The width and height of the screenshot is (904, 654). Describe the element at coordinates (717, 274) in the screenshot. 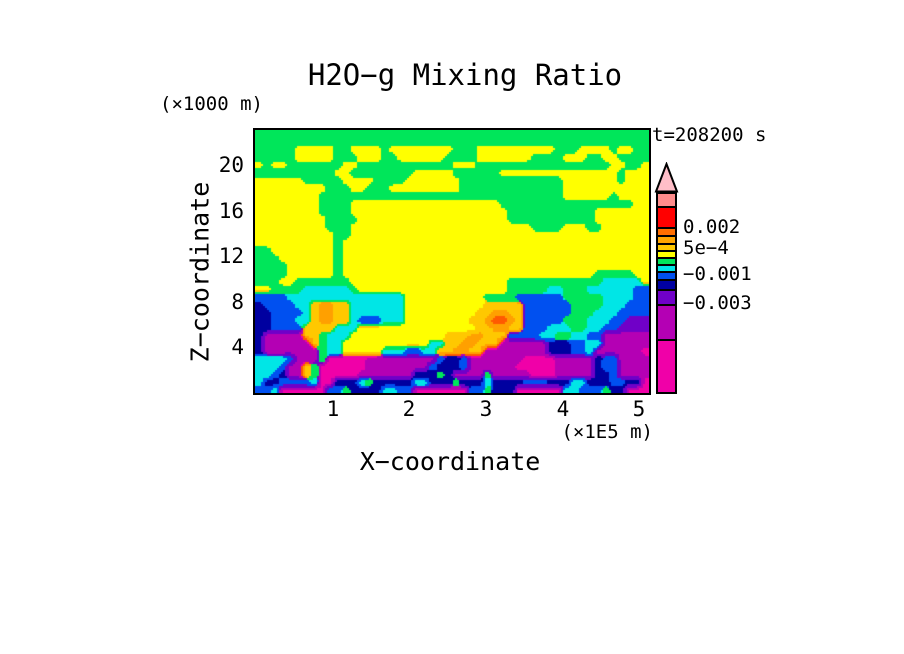

I see `colorbar-level-label: −0.001` at that location.